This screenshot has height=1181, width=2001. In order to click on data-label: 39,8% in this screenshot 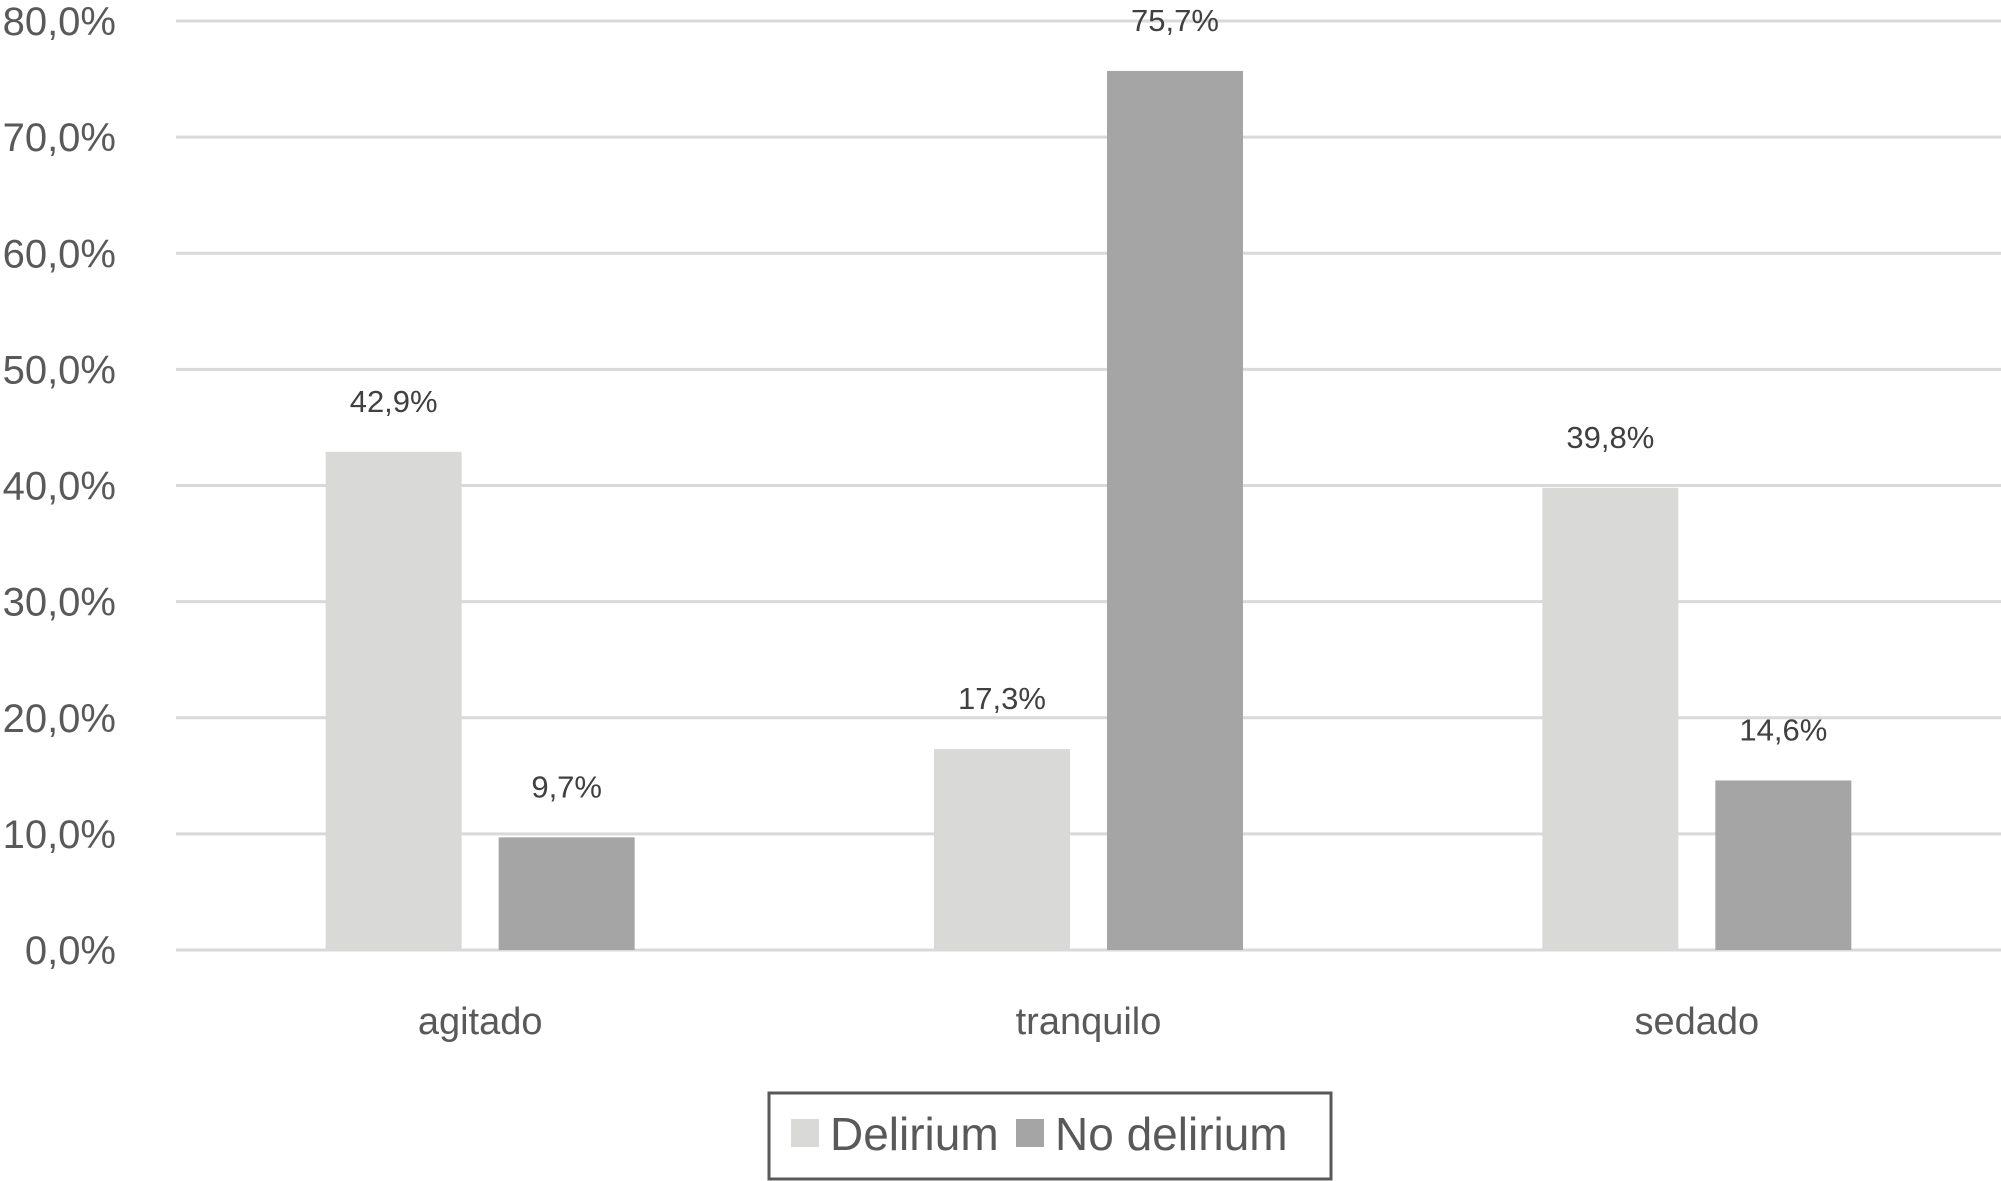, I will do `click(1610, 437)`.